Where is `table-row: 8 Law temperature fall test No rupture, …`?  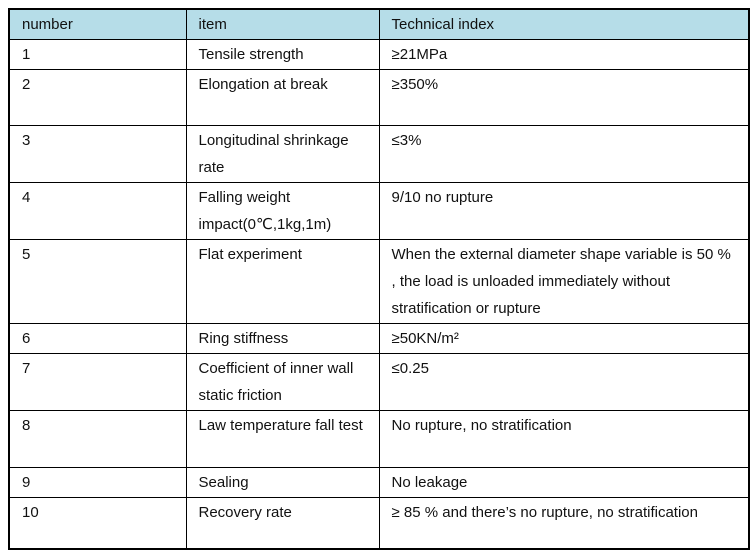
table-row: 8 Law temperature fall test No rupture, … is located at coordinates (379, 439).